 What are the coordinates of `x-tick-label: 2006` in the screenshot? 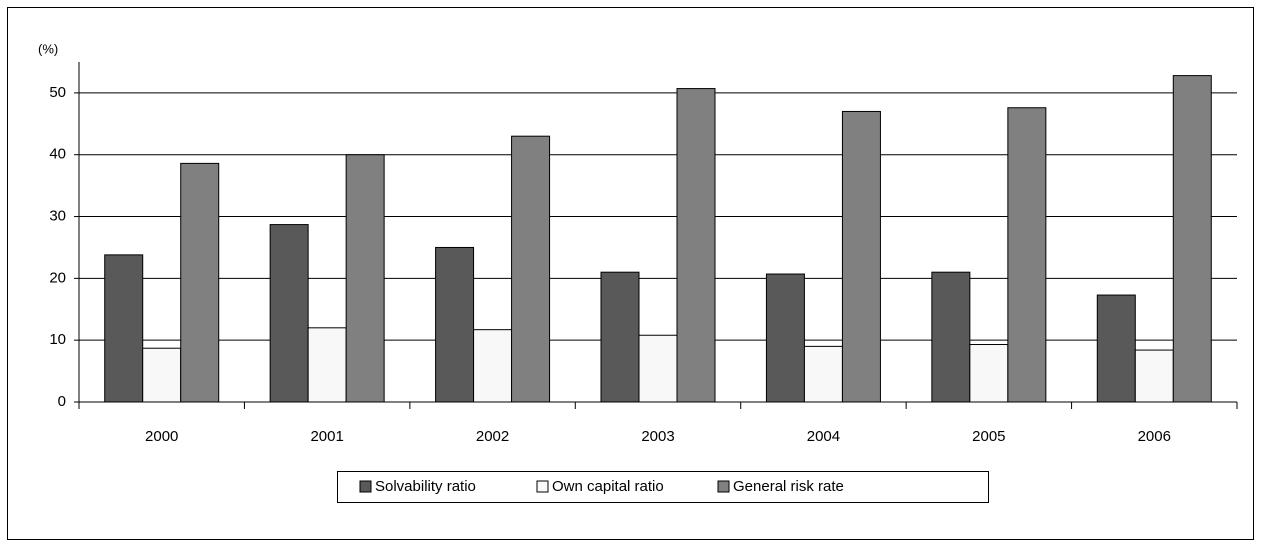 It's located at (1154, 436).